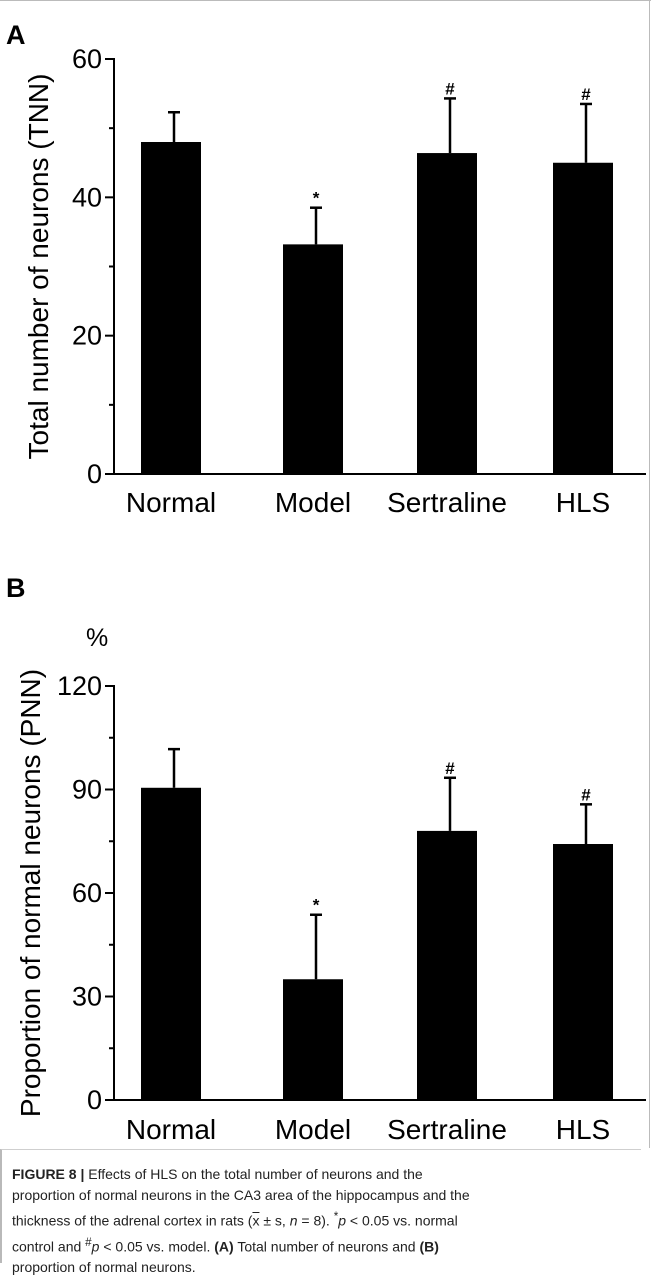  What do you see at coordinates (79, 686) in the screenshot?
I see `chartb-y-tick-label: 120` at bounding box center [79, 686].